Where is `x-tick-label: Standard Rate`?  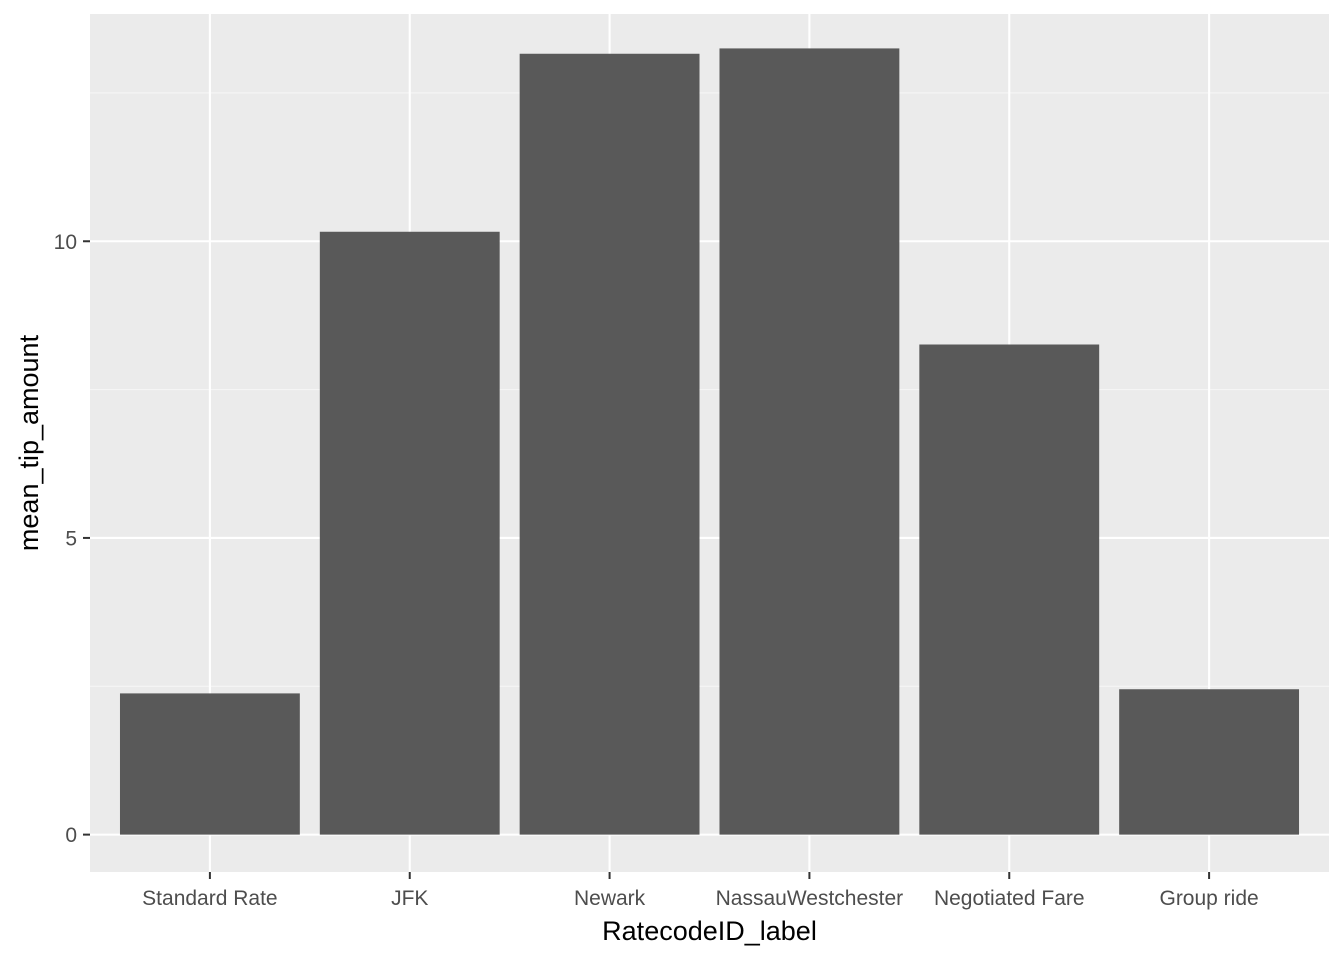
x-tick-label: Standard Rate is located at coordinates (209, 898).